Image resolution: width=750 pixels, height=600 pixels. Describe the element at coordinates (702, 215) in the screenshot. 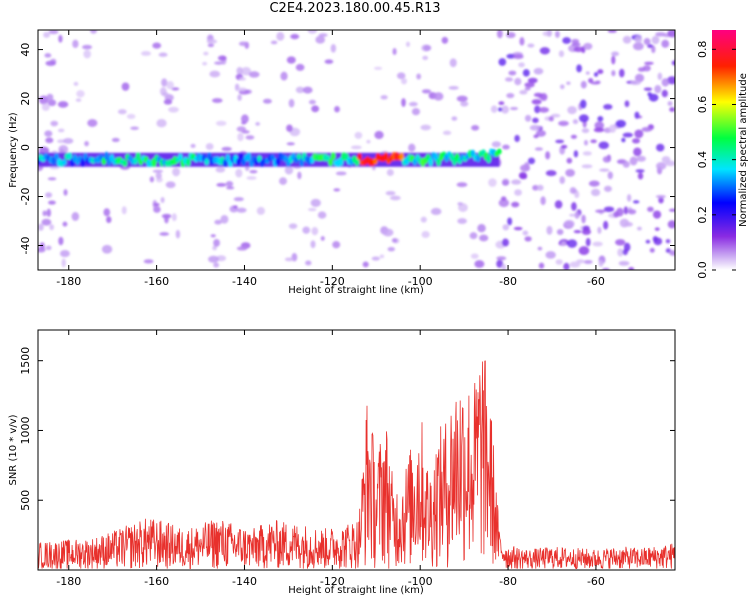

I see `colorbar-tick-label: 0.2` at that location.